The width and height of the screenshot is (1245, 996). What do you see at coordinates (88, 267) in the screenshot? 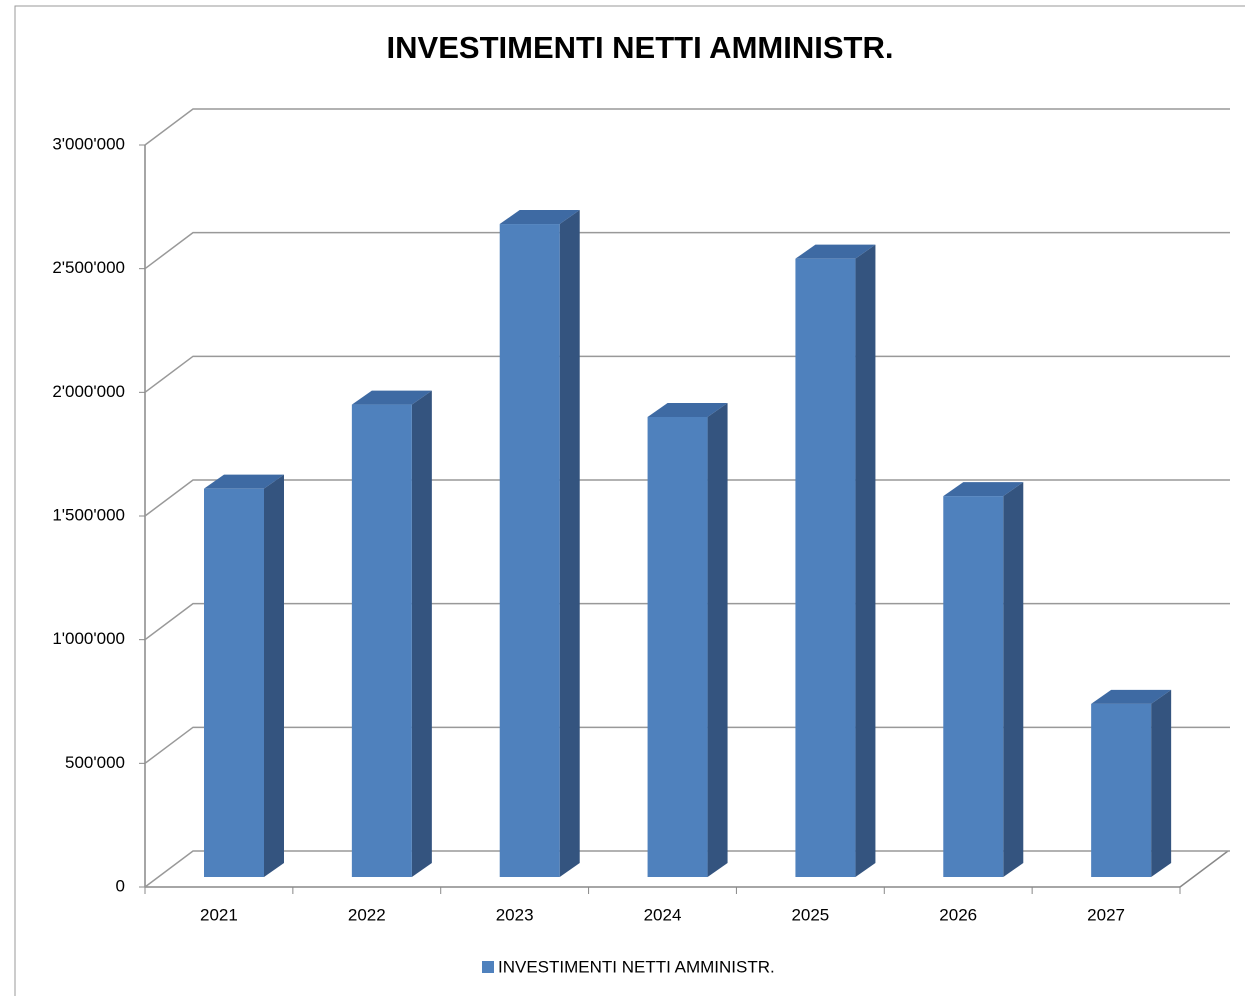
I see `y-tick-label: 2'500'000` at bounding box center [88, 267].